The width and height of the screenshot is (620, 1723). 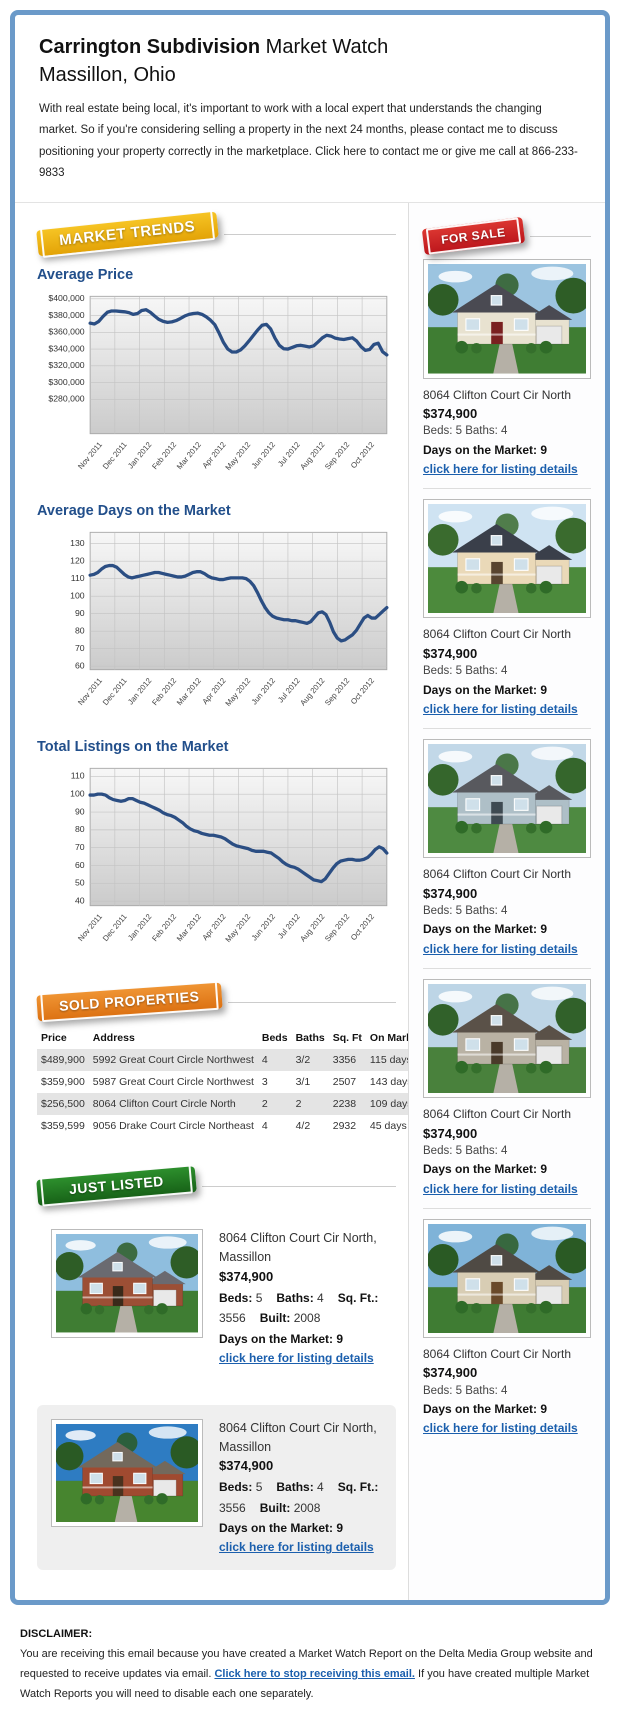 I want to click on header-divider, so click(x=310, y=203).